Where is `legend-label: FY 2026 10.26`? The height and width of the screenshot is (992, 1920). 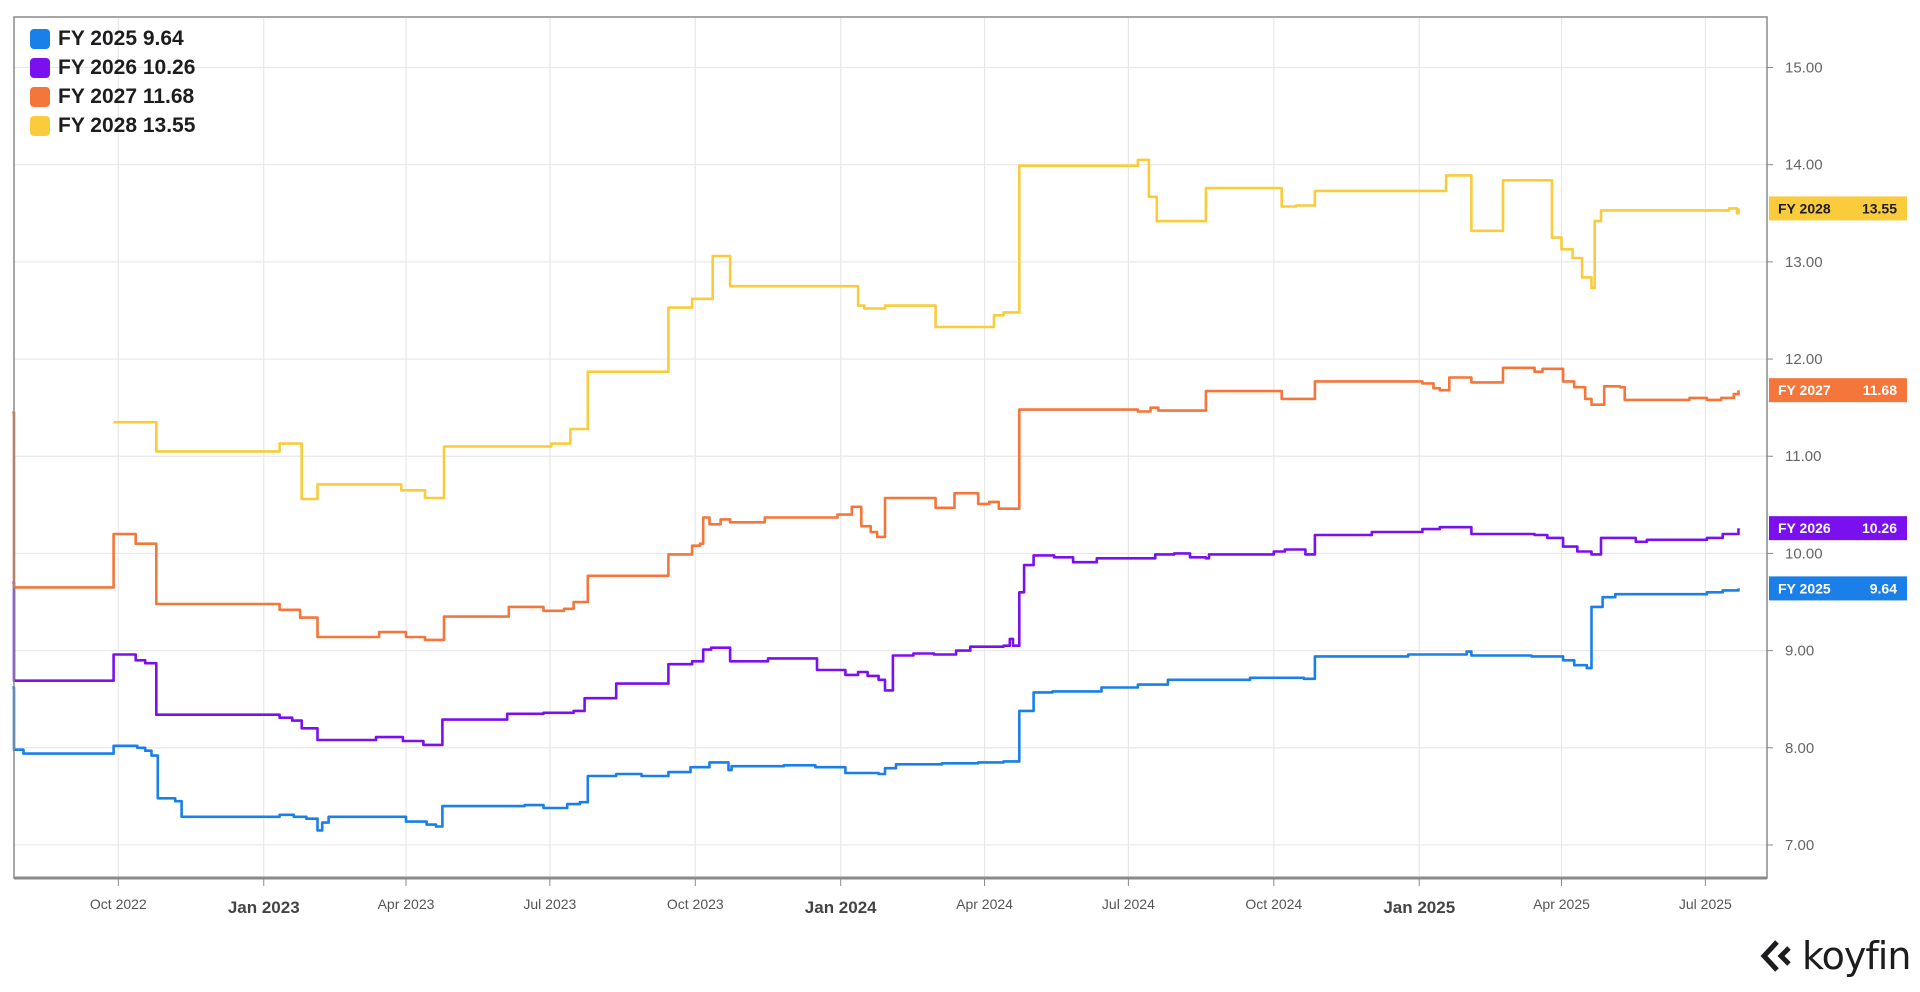 legend-label: FY 2026 10.26 is located at coordinates (127, 67).